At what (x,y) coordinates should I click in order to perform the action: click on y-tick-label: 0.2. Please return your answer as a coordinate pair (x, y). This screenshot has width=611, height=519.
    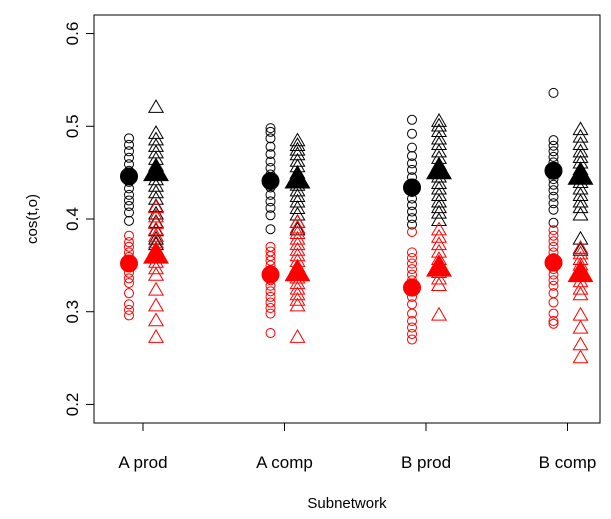
    Looking at the image, I should click on (72, 405).